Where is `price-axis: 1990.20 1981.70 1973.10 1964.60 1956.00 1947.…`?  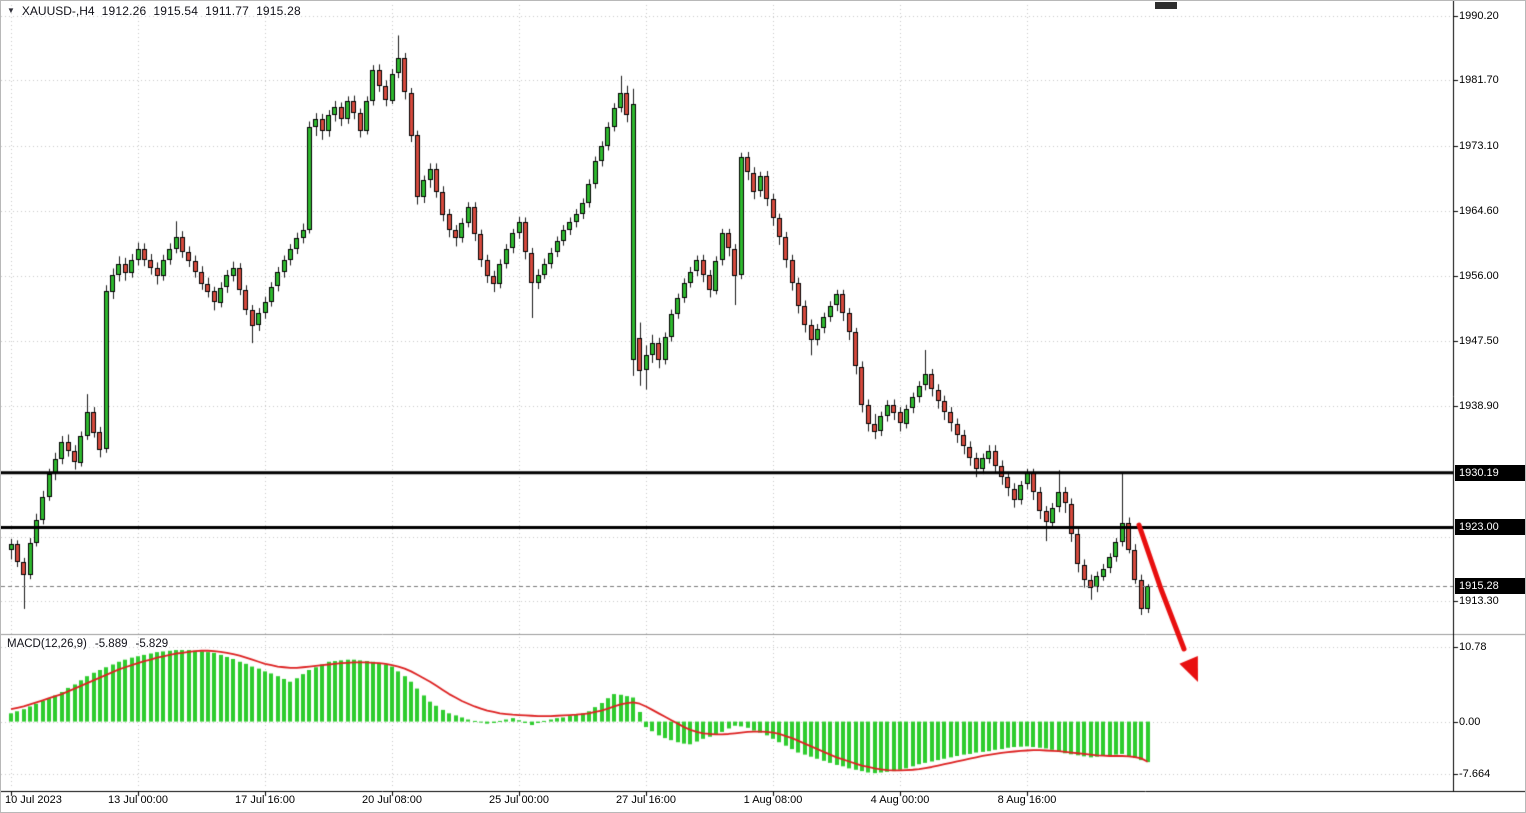
price-axis: 1990.20 1981.70 1973.10 1964.60 1956.00 1947.… is located at coordinates (1489, 396).